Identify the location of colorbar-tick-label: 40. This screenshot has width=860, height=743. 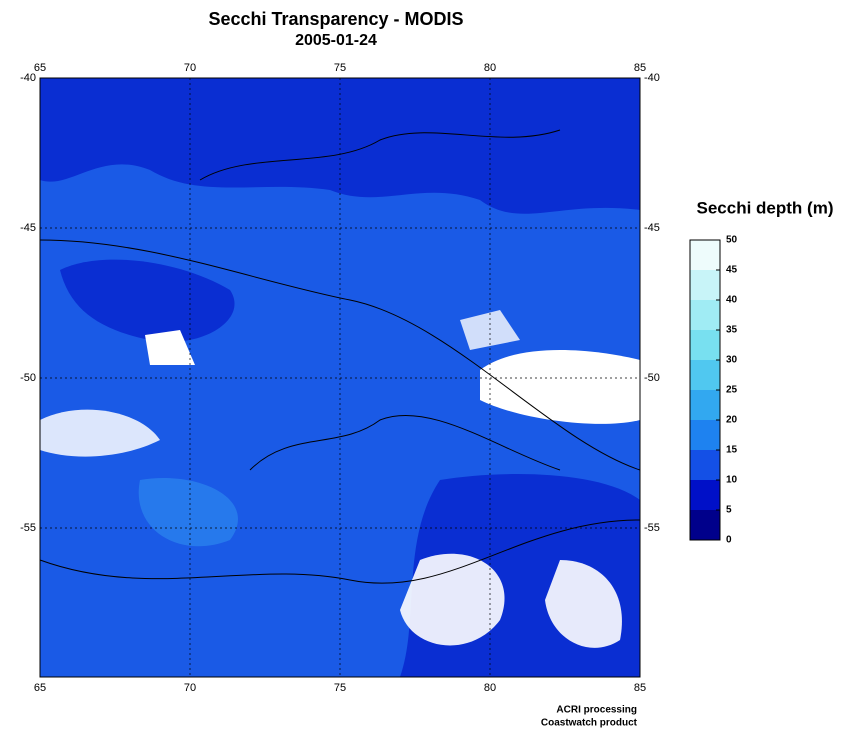
(732, 300).